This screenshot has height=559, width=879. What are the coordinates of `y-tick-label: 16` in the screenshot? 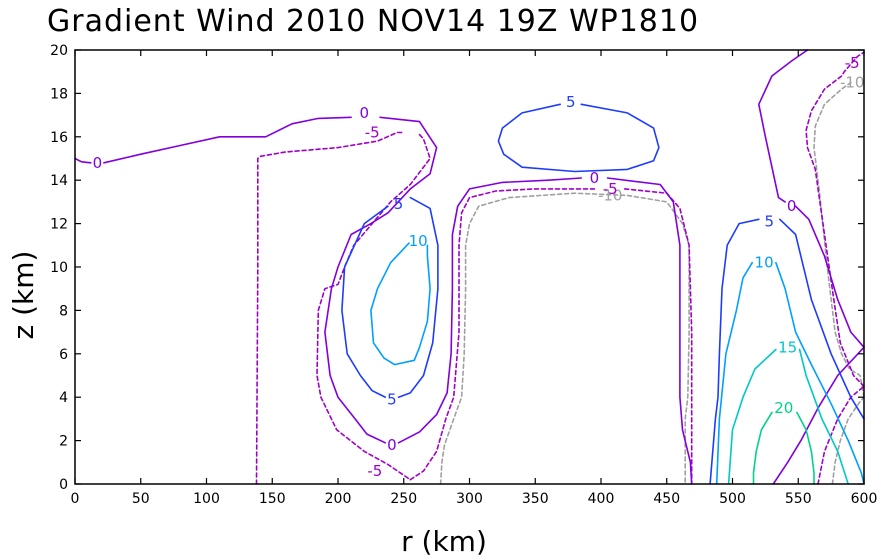 It's located at (59, 138).